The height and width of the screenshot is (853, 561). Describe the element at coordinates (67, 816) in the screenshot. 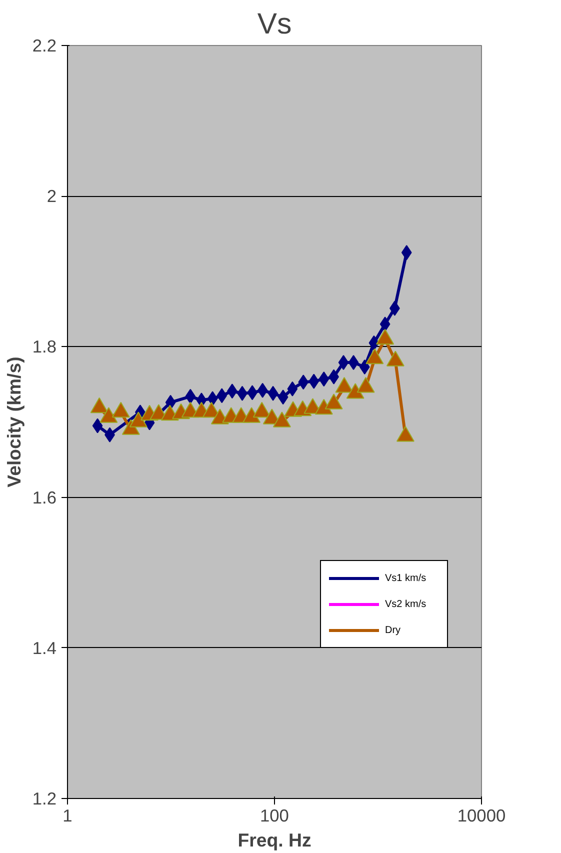

I see `x-tick-label: 1` at that location.